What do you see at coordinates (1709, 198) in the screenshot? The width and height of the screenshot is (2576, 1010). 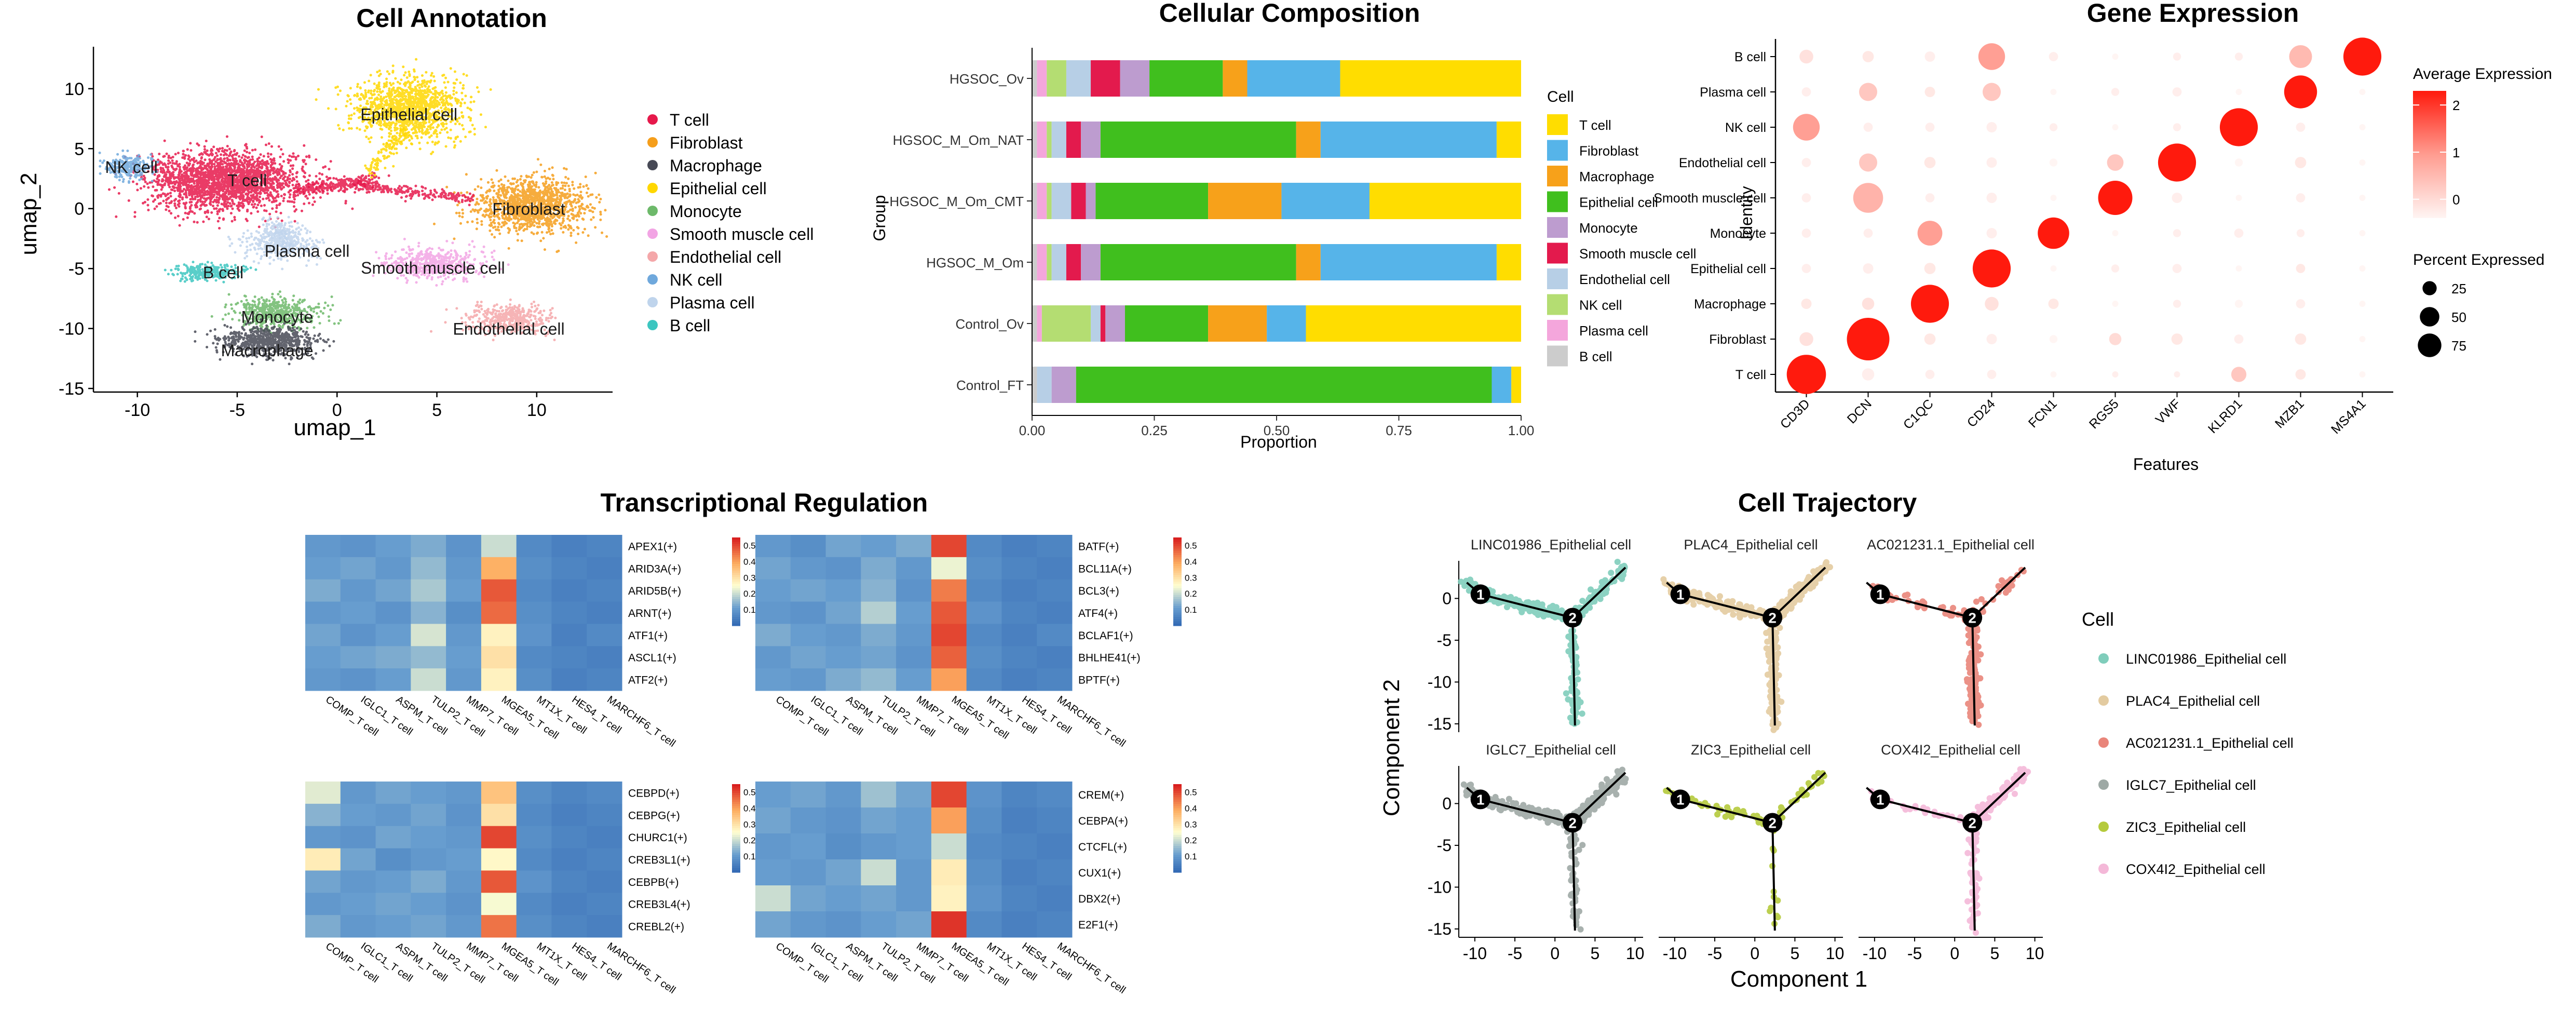 I see `dotplot-identity-label: Smooth muscle cell` at bounding box center [1709, 198].